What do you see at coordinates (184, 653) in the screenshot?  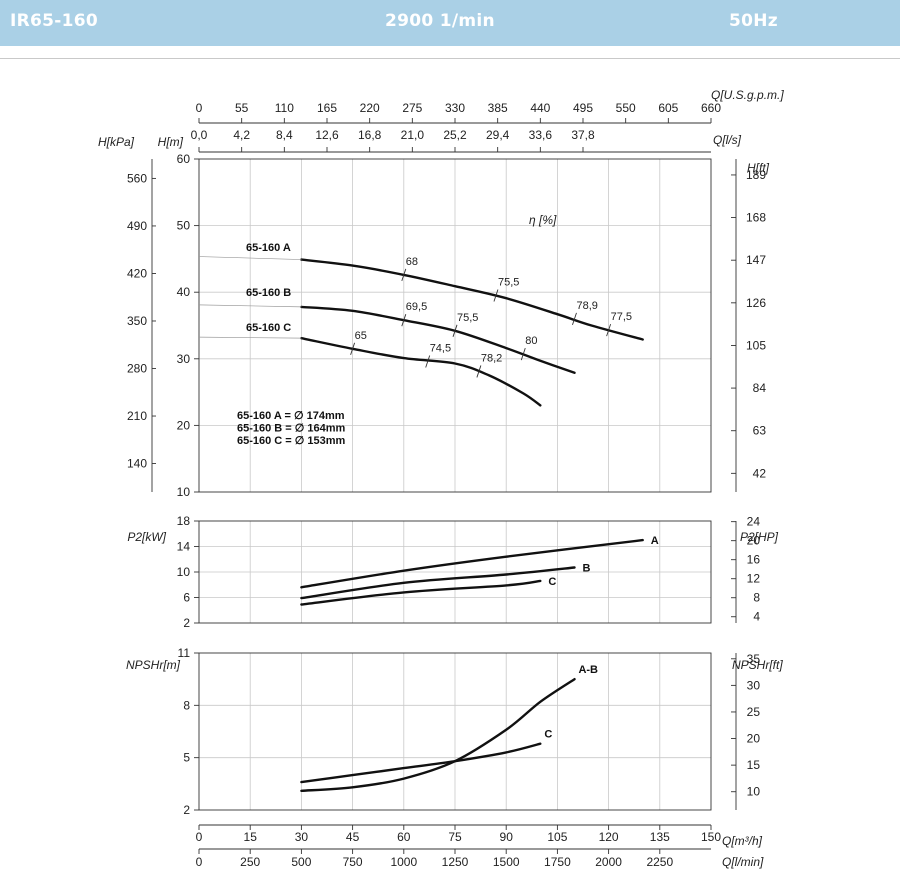 I see `npsh-m-tick-label: 11` at bounding box center [184, 653].